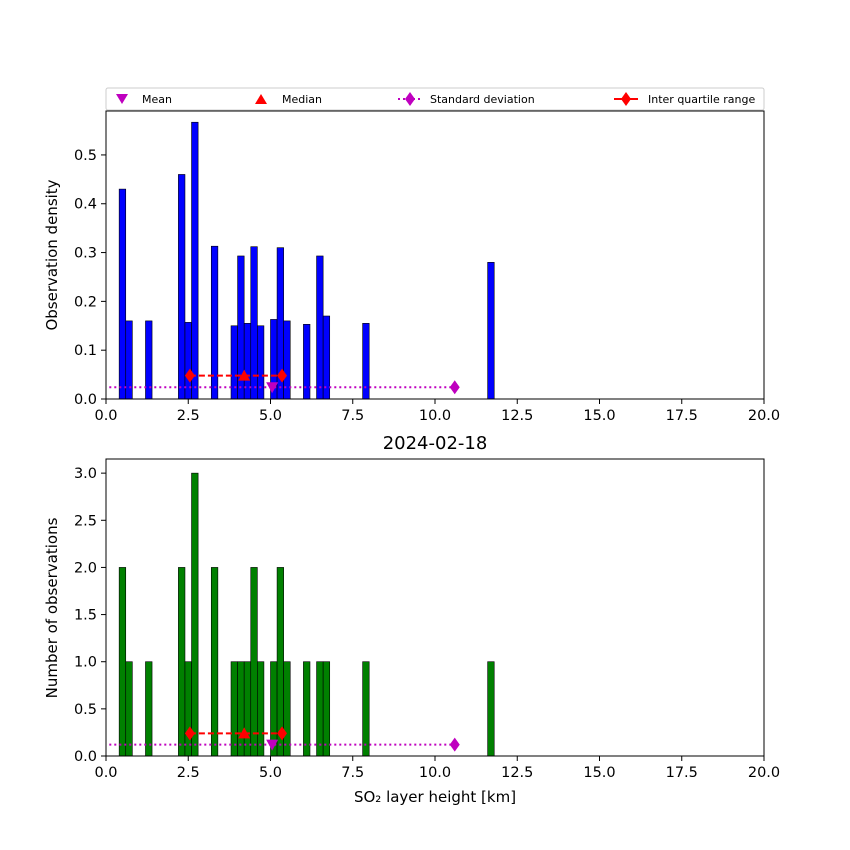 The image size is (850, 850). I want to click on density-mean-marker, so click(272, 388).